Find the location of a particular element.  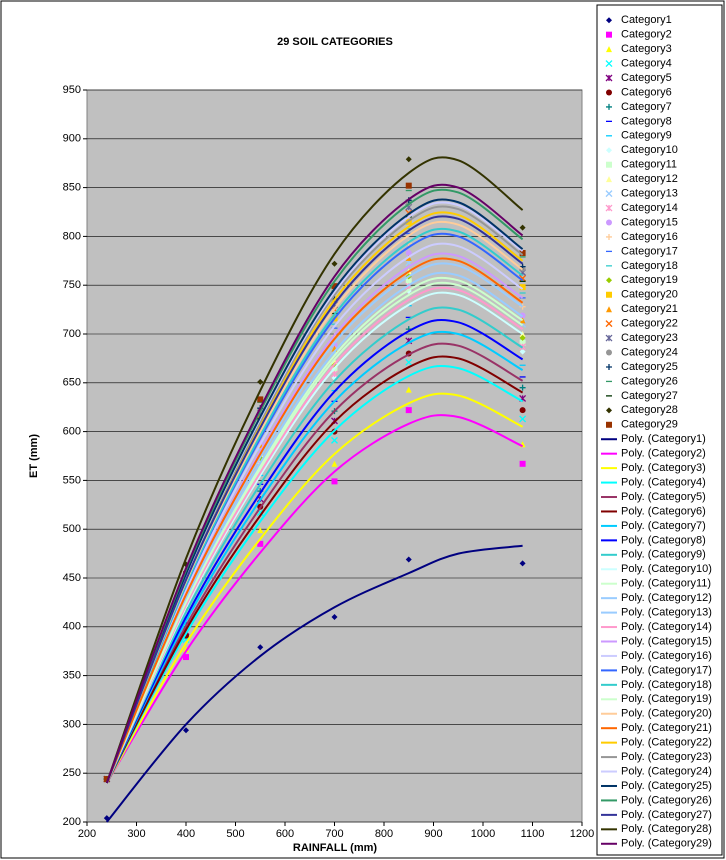

legend-label: Category26 is located at coordinates (649, 381).